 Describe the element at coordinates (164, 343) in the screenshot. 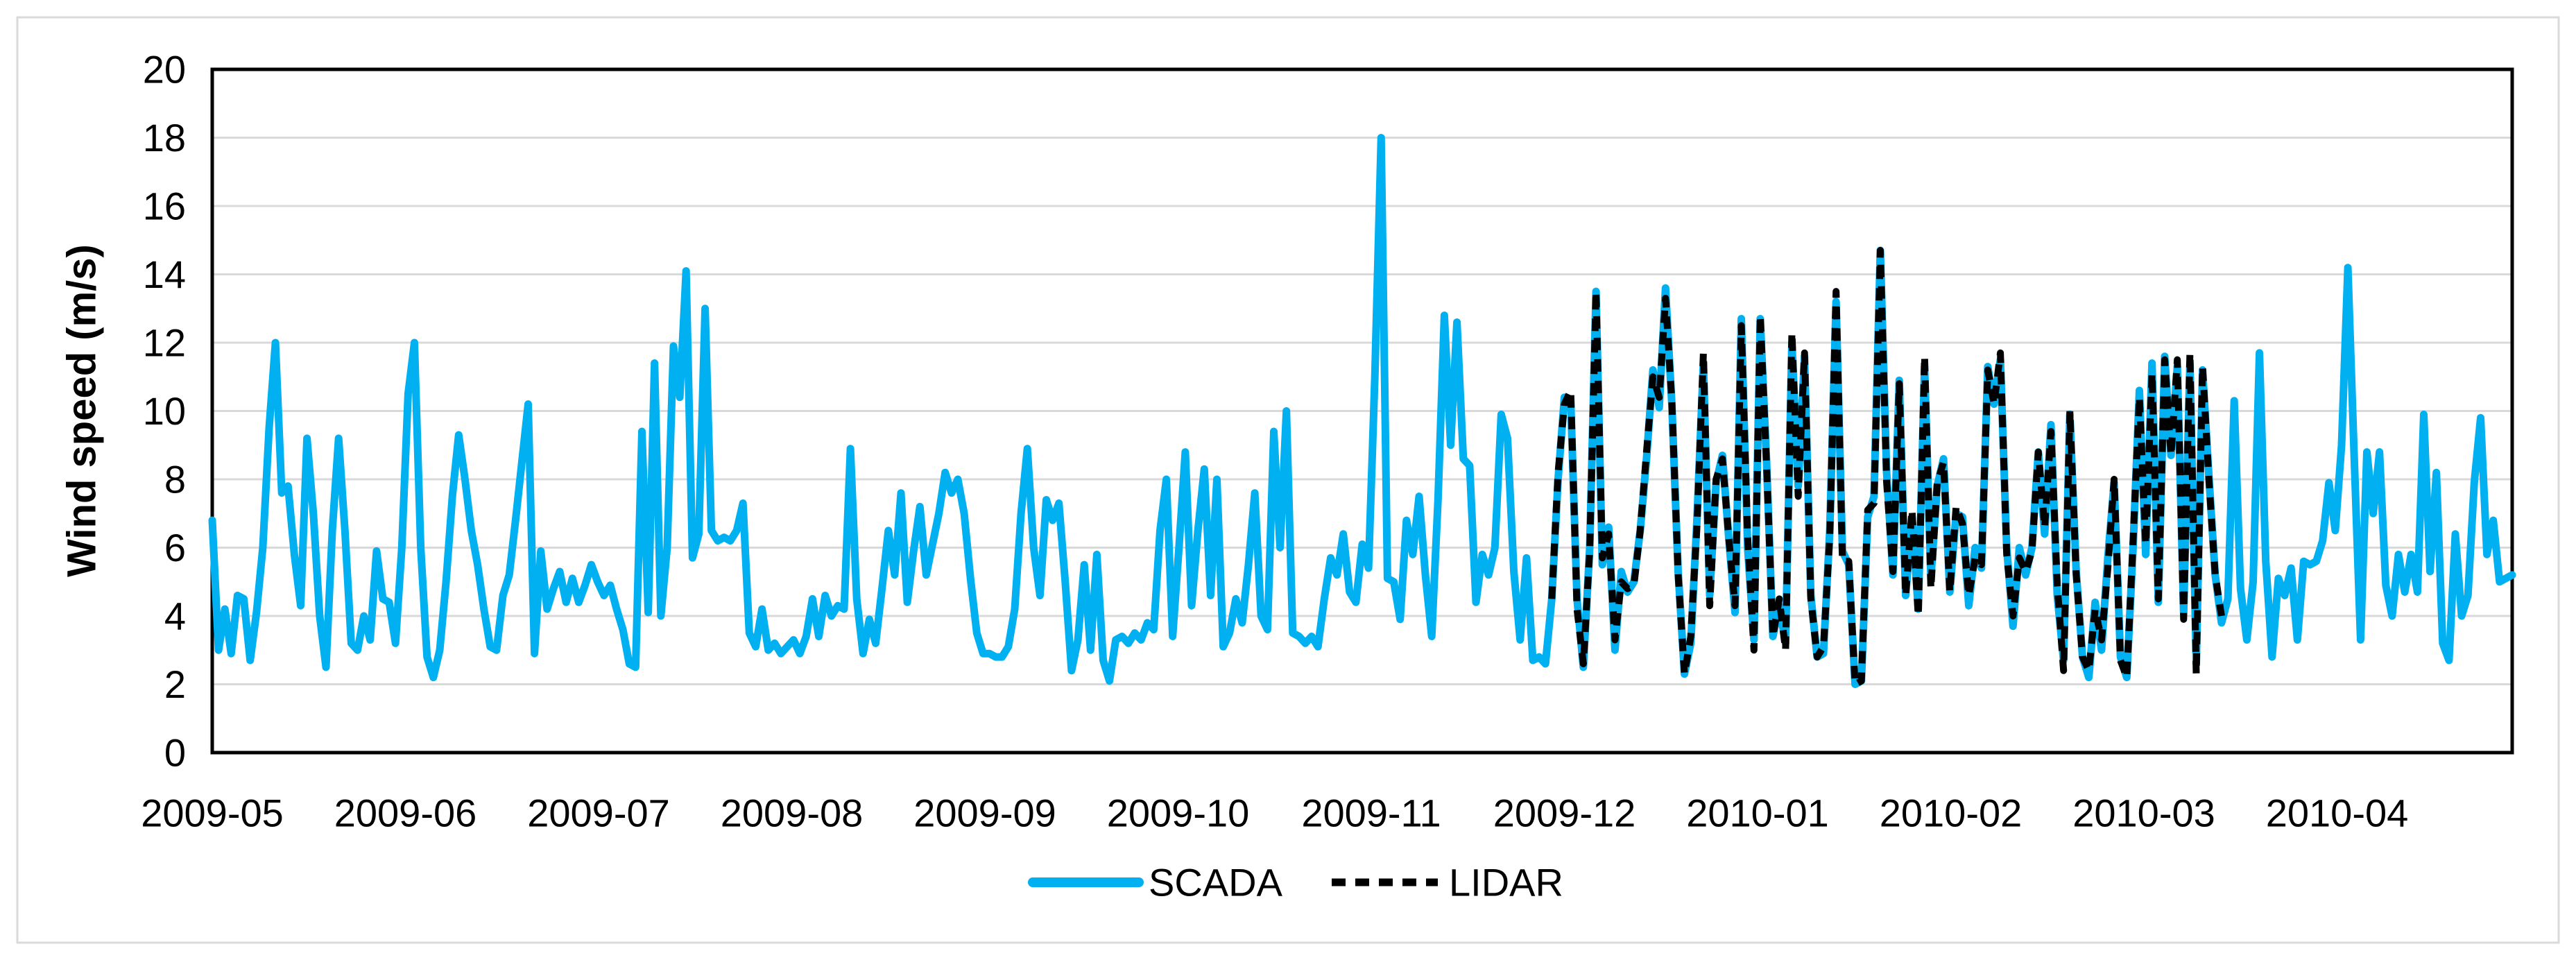

I see `y-axis-tick-label: 12` at that location.